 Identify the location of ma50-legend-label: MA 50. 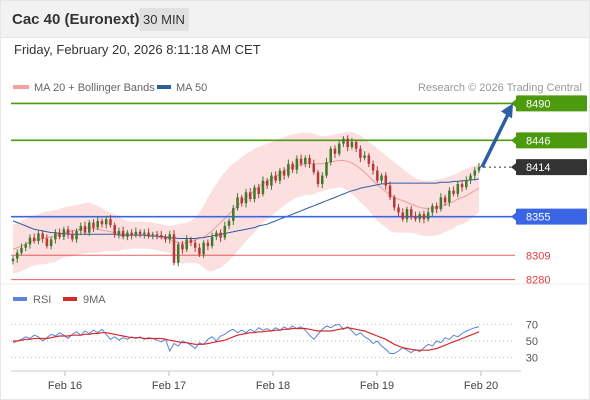
(191, 88).